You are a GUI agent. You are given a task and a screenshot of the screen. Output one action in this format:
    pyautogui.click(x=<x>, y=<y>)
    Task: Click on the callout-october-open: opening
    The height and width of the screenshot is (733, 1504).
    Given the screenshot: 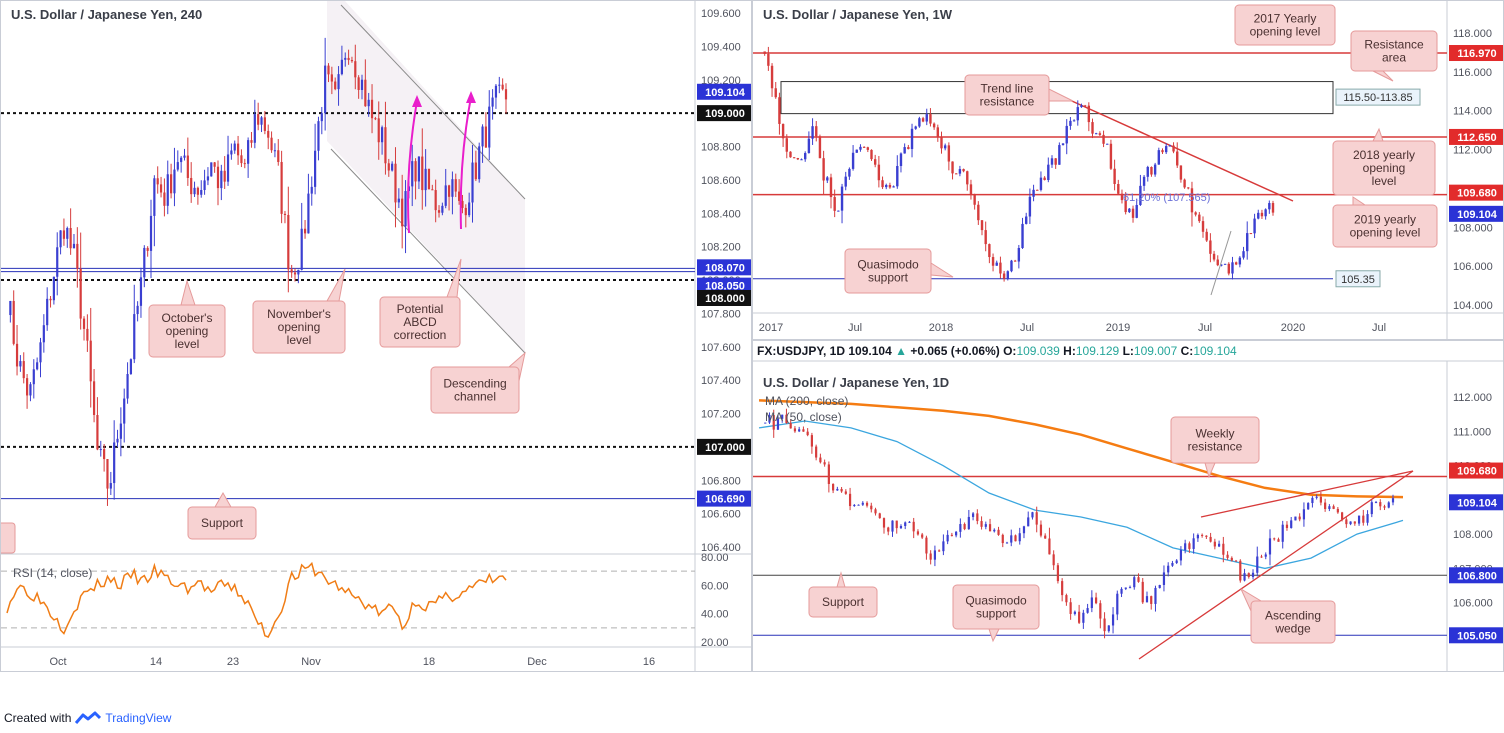 What is the action you would take?
    pyautogui.click(x=187, y=331)
    